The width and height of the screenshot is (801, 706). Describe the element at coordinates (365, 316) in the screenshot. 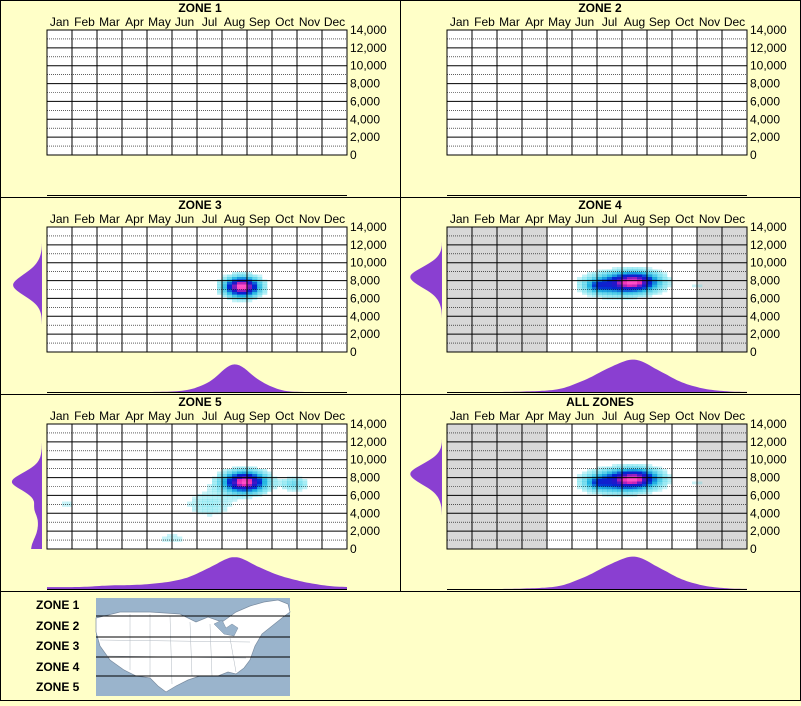

I see `y-tick-label: 4,000` at that location.